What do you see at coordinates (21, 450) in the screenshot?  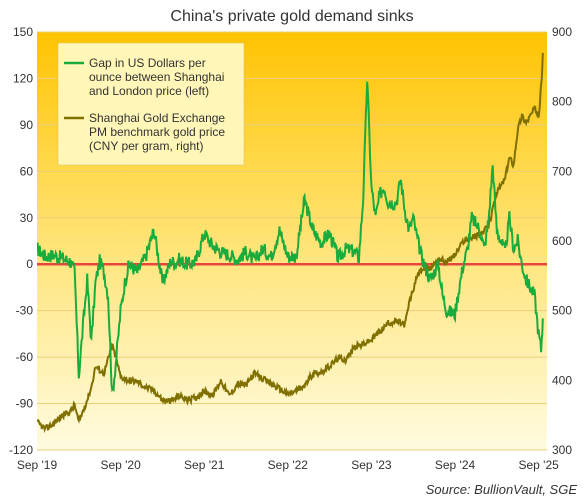 I see `left-tick-label: -120` at bounding box center [21, 450].